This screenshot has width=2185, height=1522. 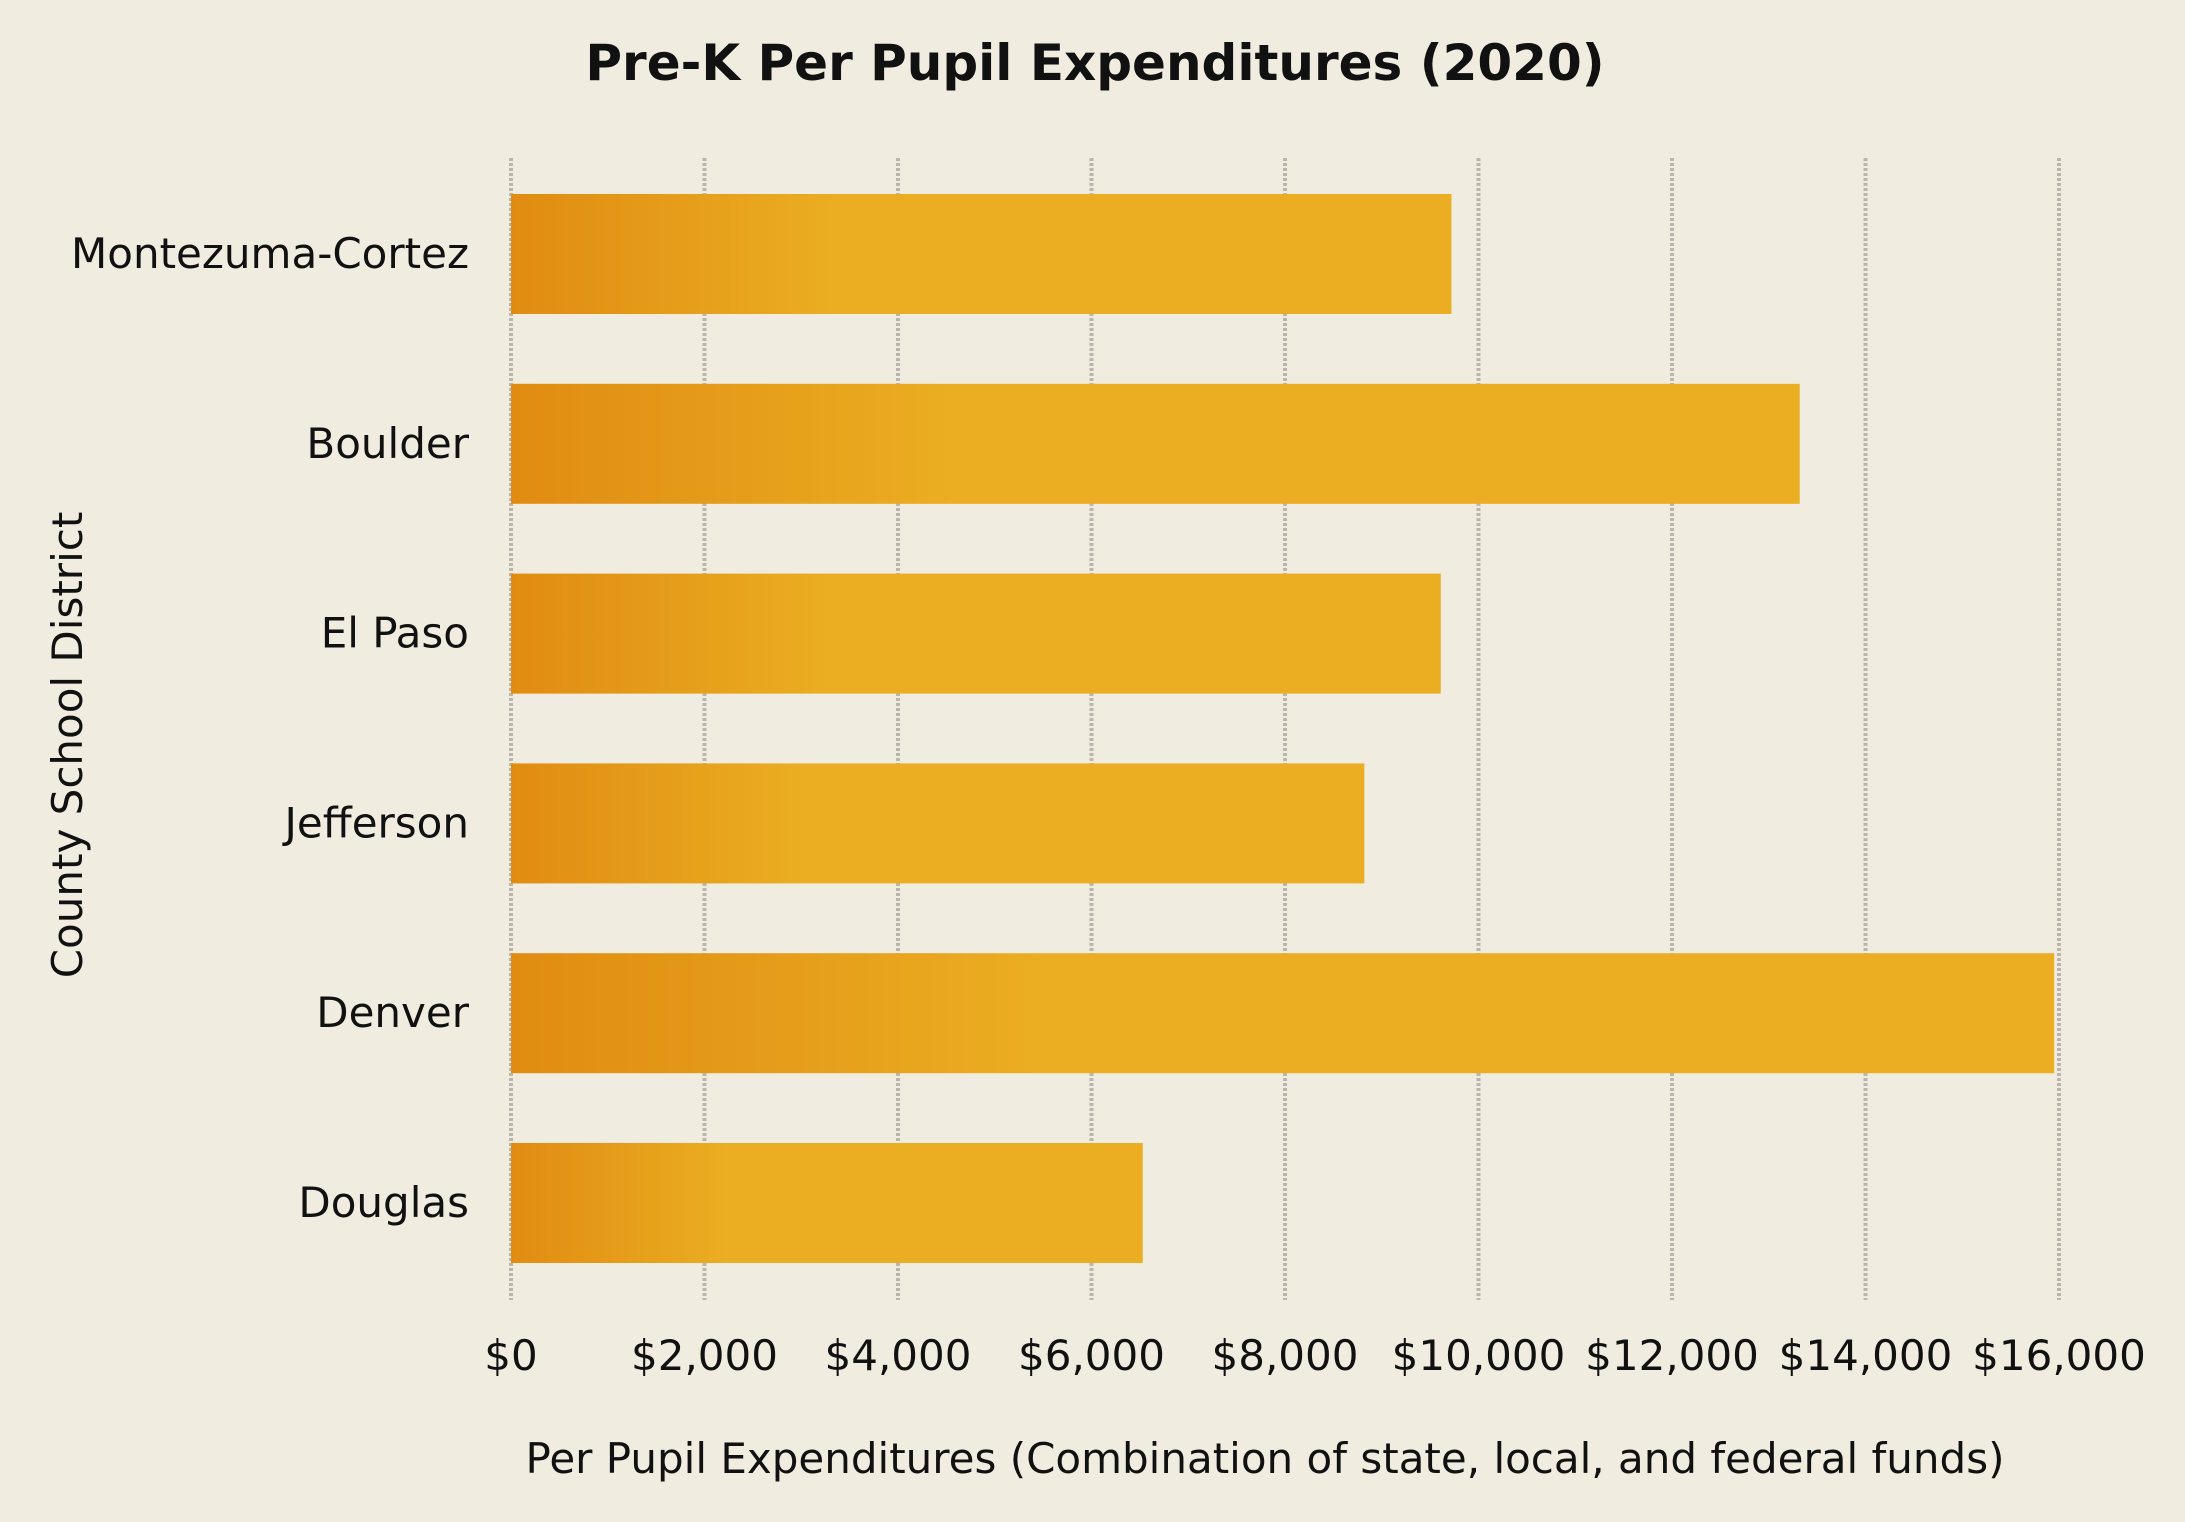 What do you see at coordinates (1866, 1355) in the screenshot?
I see `x-tick-label: $14,000` at bounding box center [1866, 1355].